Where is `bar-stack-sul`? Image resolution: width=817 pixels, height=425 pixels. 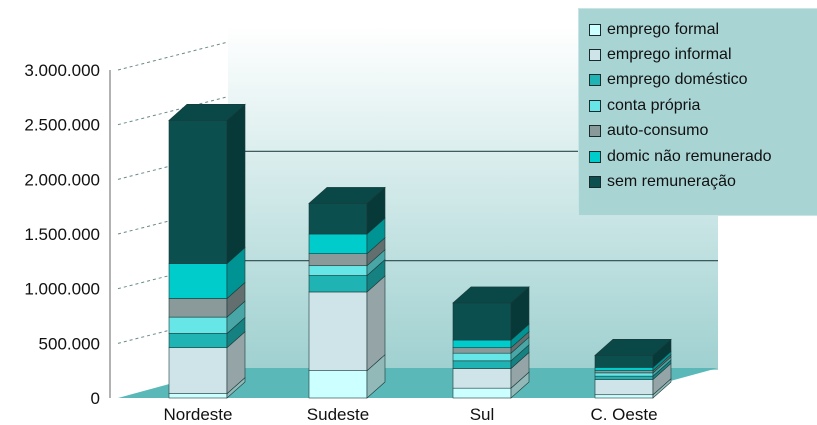
bar-stack-sul is located at coordinates (491, 342).